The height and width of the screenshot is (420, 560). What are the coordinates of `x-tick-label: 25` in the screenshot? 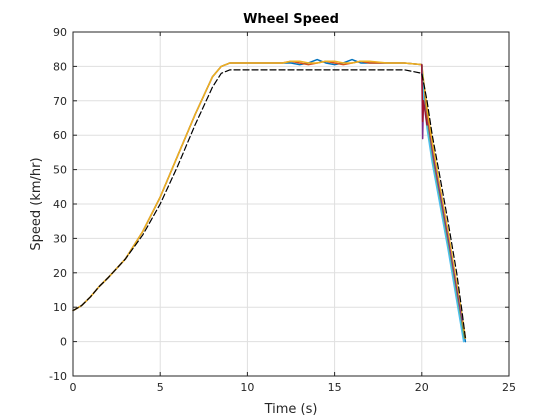 It's located at (509, 387).